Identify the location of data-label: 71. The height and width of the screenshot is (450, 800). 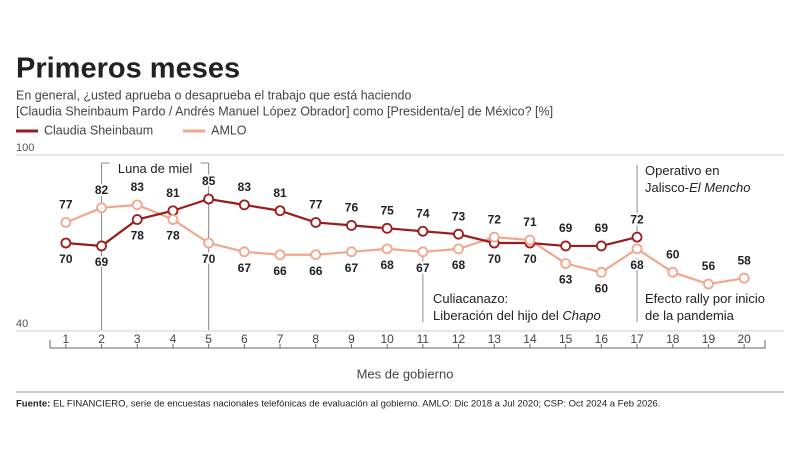
(530, 222).